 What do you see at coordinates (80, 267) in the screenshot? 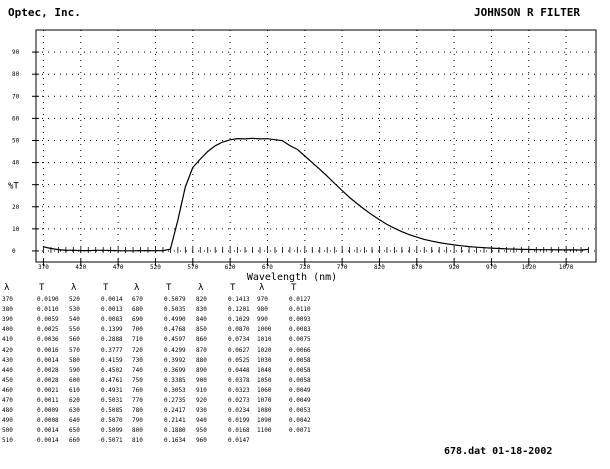
I see `x-tick-label: 420` at bounding box center [80, 267].